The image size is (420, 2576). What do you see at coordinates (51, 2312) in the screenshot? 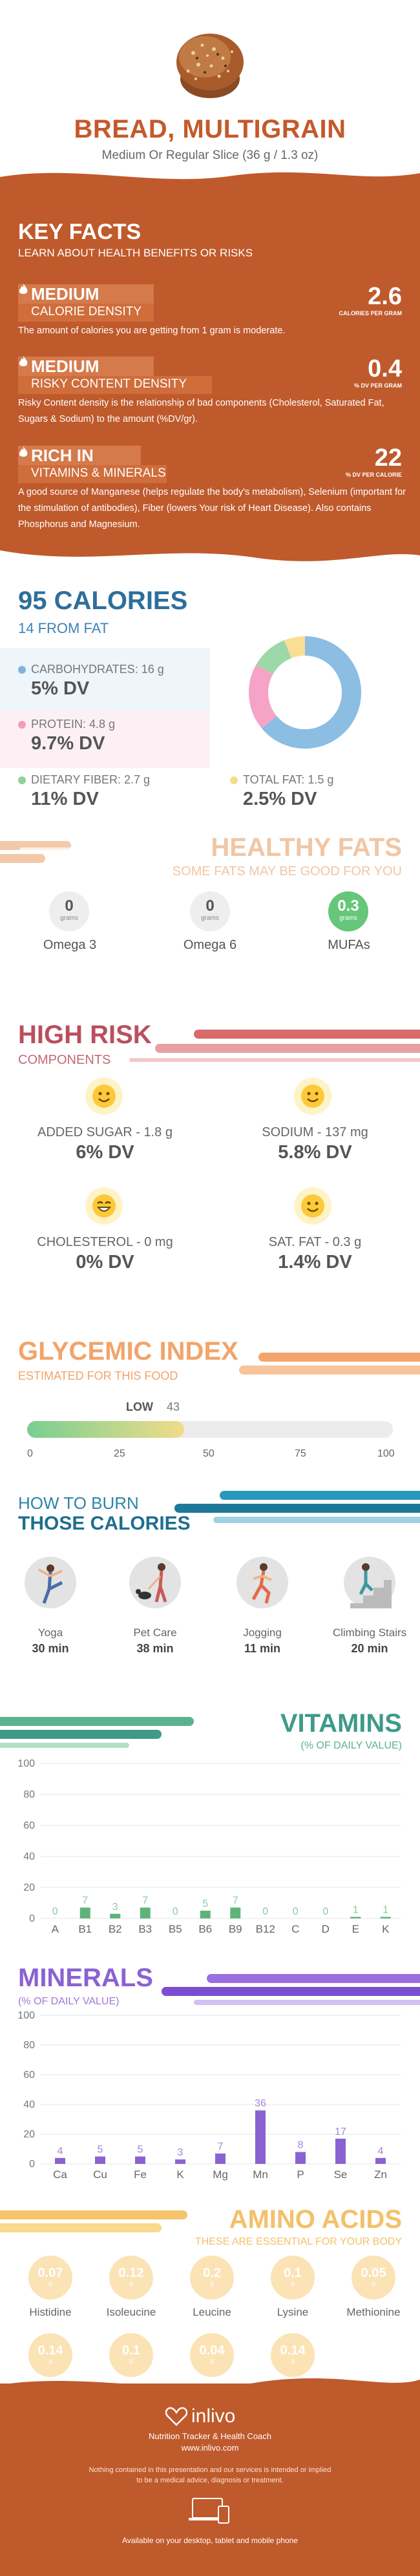
I see `amino-label: Histidine` at bounding box center [51, 2312].